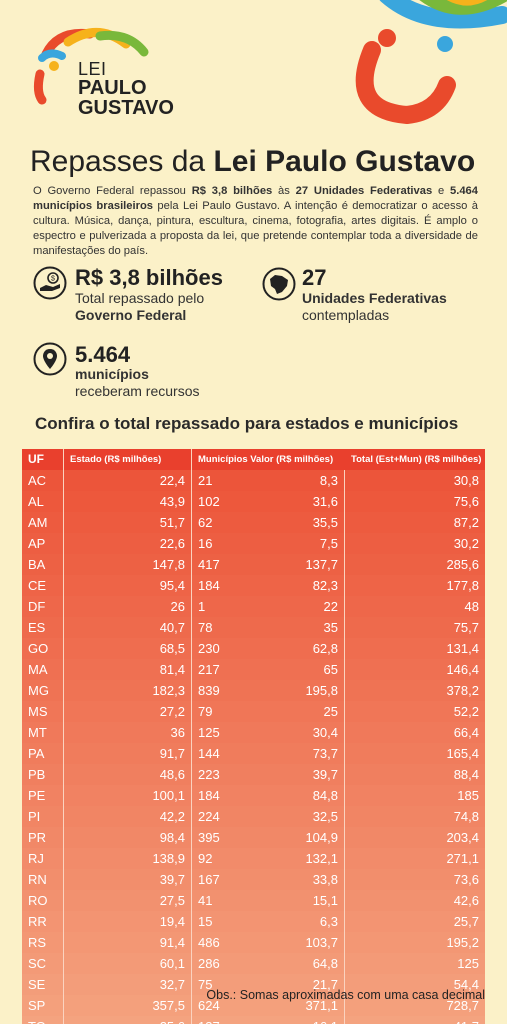  Describe the element at coordinates (205, 711) in the screenshot. I see `cell-municipios: 79` at that location.